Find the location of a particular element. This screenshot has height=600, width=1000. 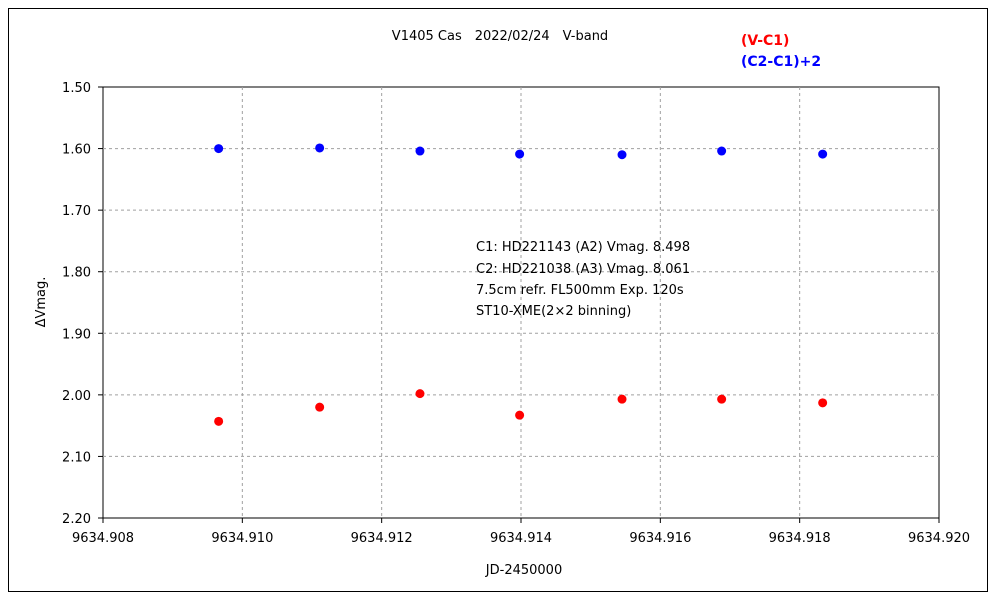

y-tick-label: 1.80 is located at coordinates (76, 273).